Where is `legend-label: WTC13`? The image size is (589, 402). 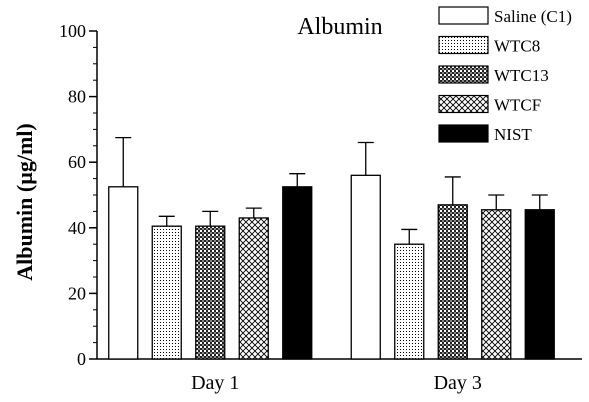 legend-label: WTC13 is located at coordinates (521, 75).